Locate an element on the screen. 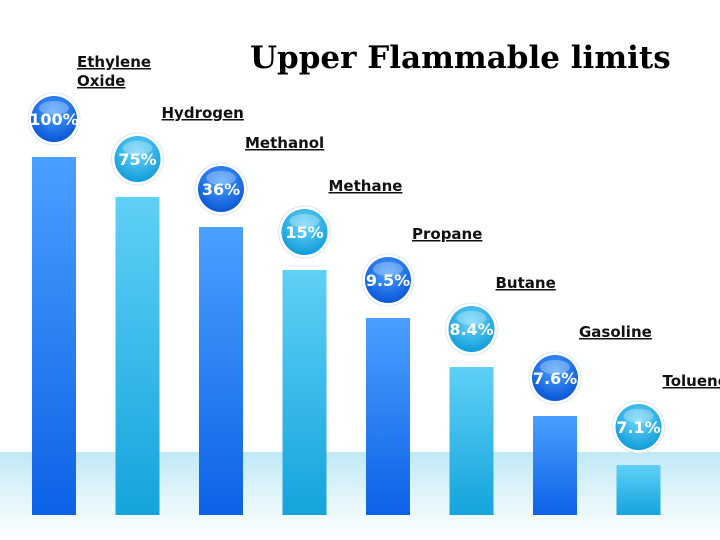 The image size is (720, 540). value-label: 75% is located at coordinates (137, 159).